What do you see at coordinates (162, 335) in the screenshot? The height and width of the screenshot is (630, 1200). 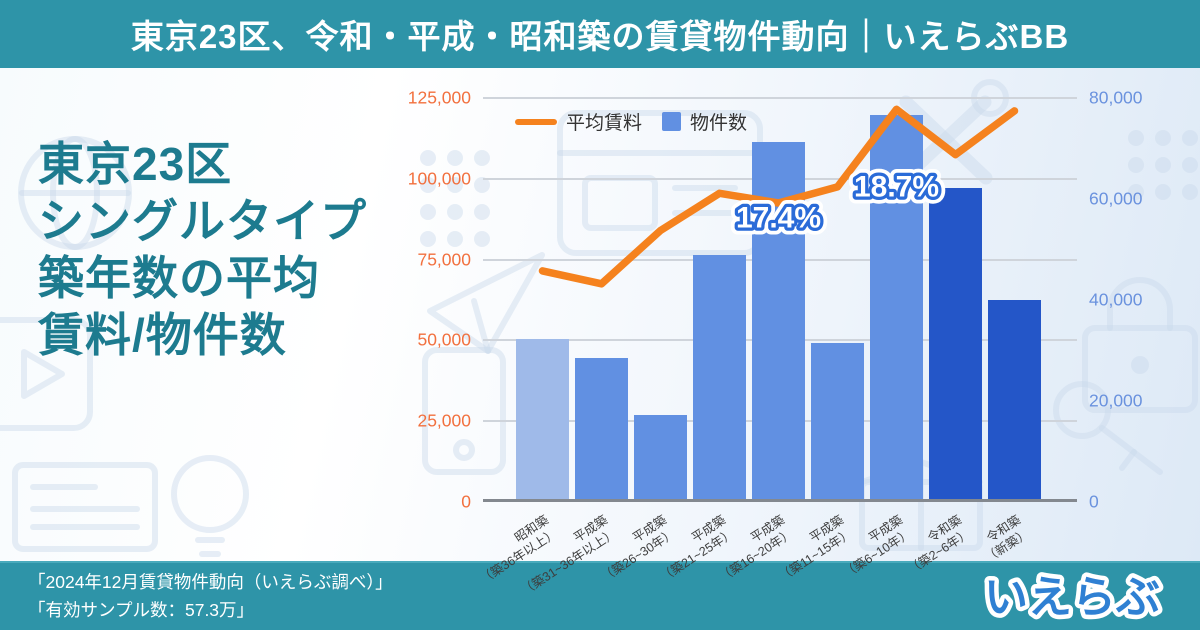 I see `headline-line: 賃料/物件数` at bounding box center [162, 335].